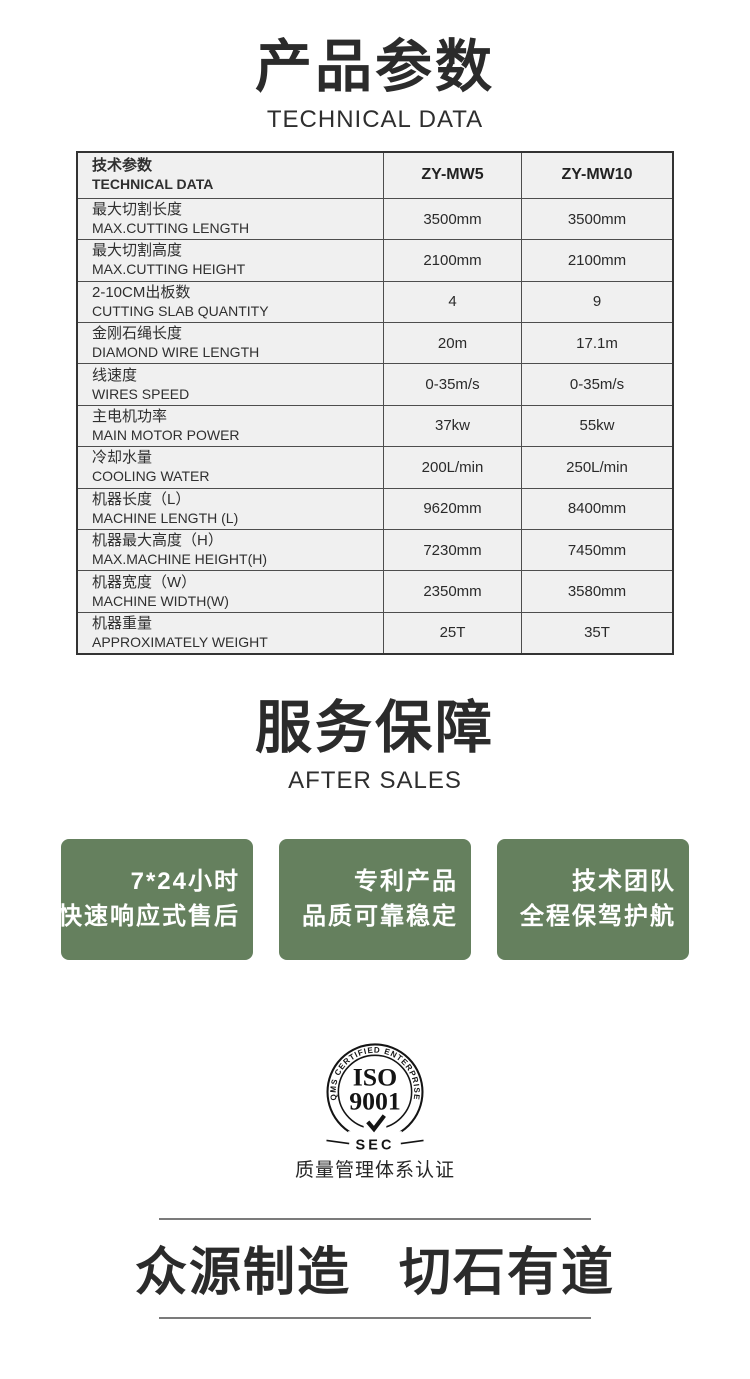 This screenshot has height=1379, width=750. What do you see at coordinates (452, 260) in the screenshot?
I see `spec-value-mw5: 2100mm` at bounding box center [452, 260].